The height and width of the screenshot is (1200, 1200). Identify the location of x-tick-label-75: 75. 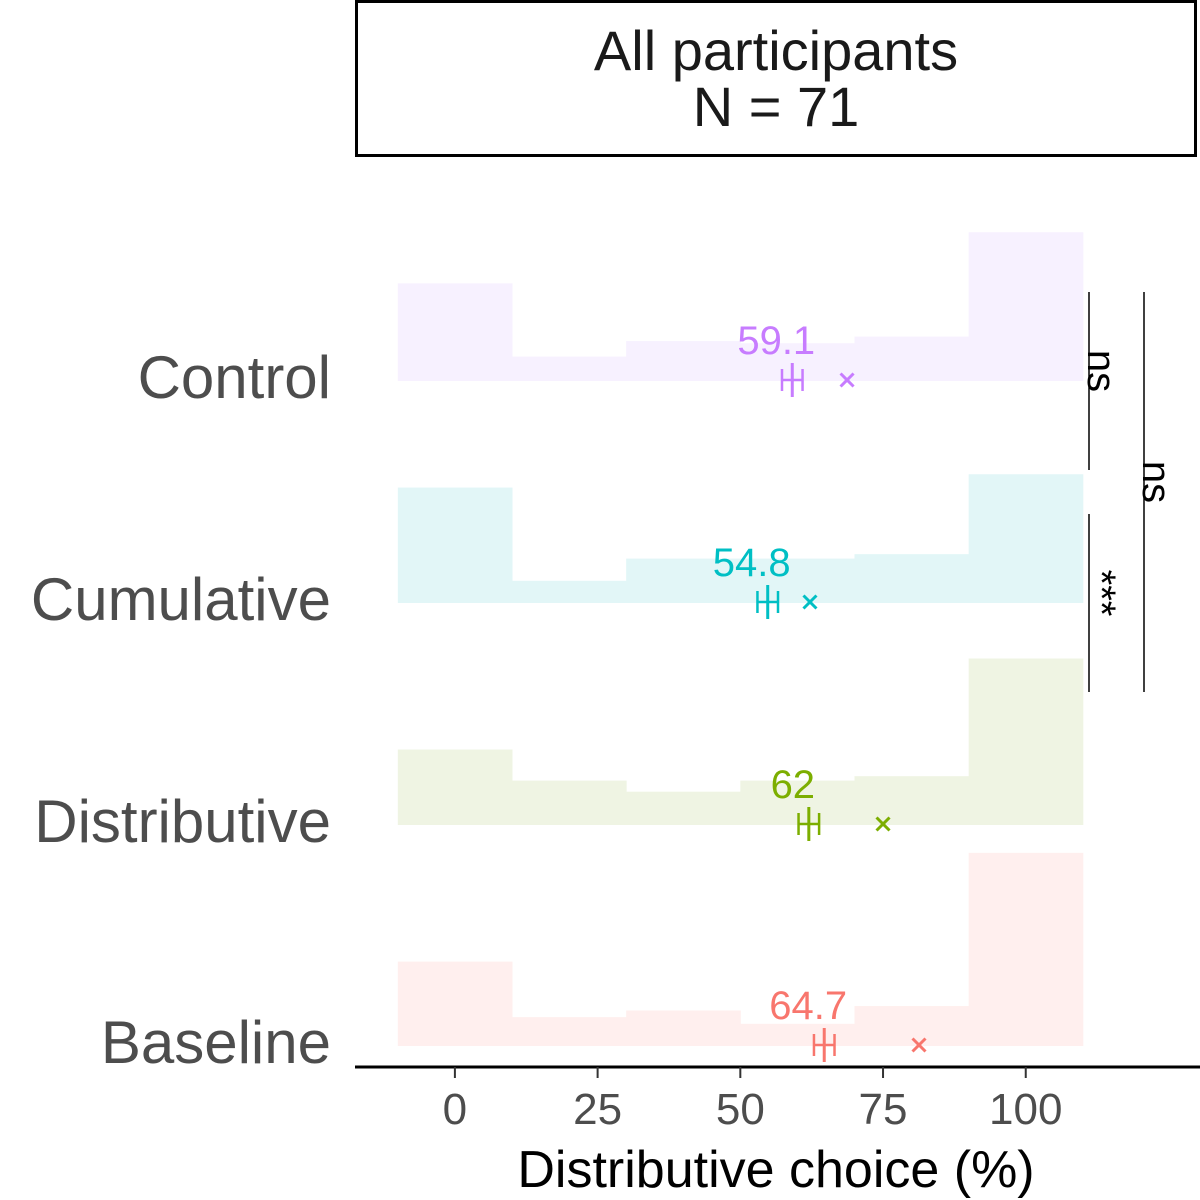
(883, 1109).